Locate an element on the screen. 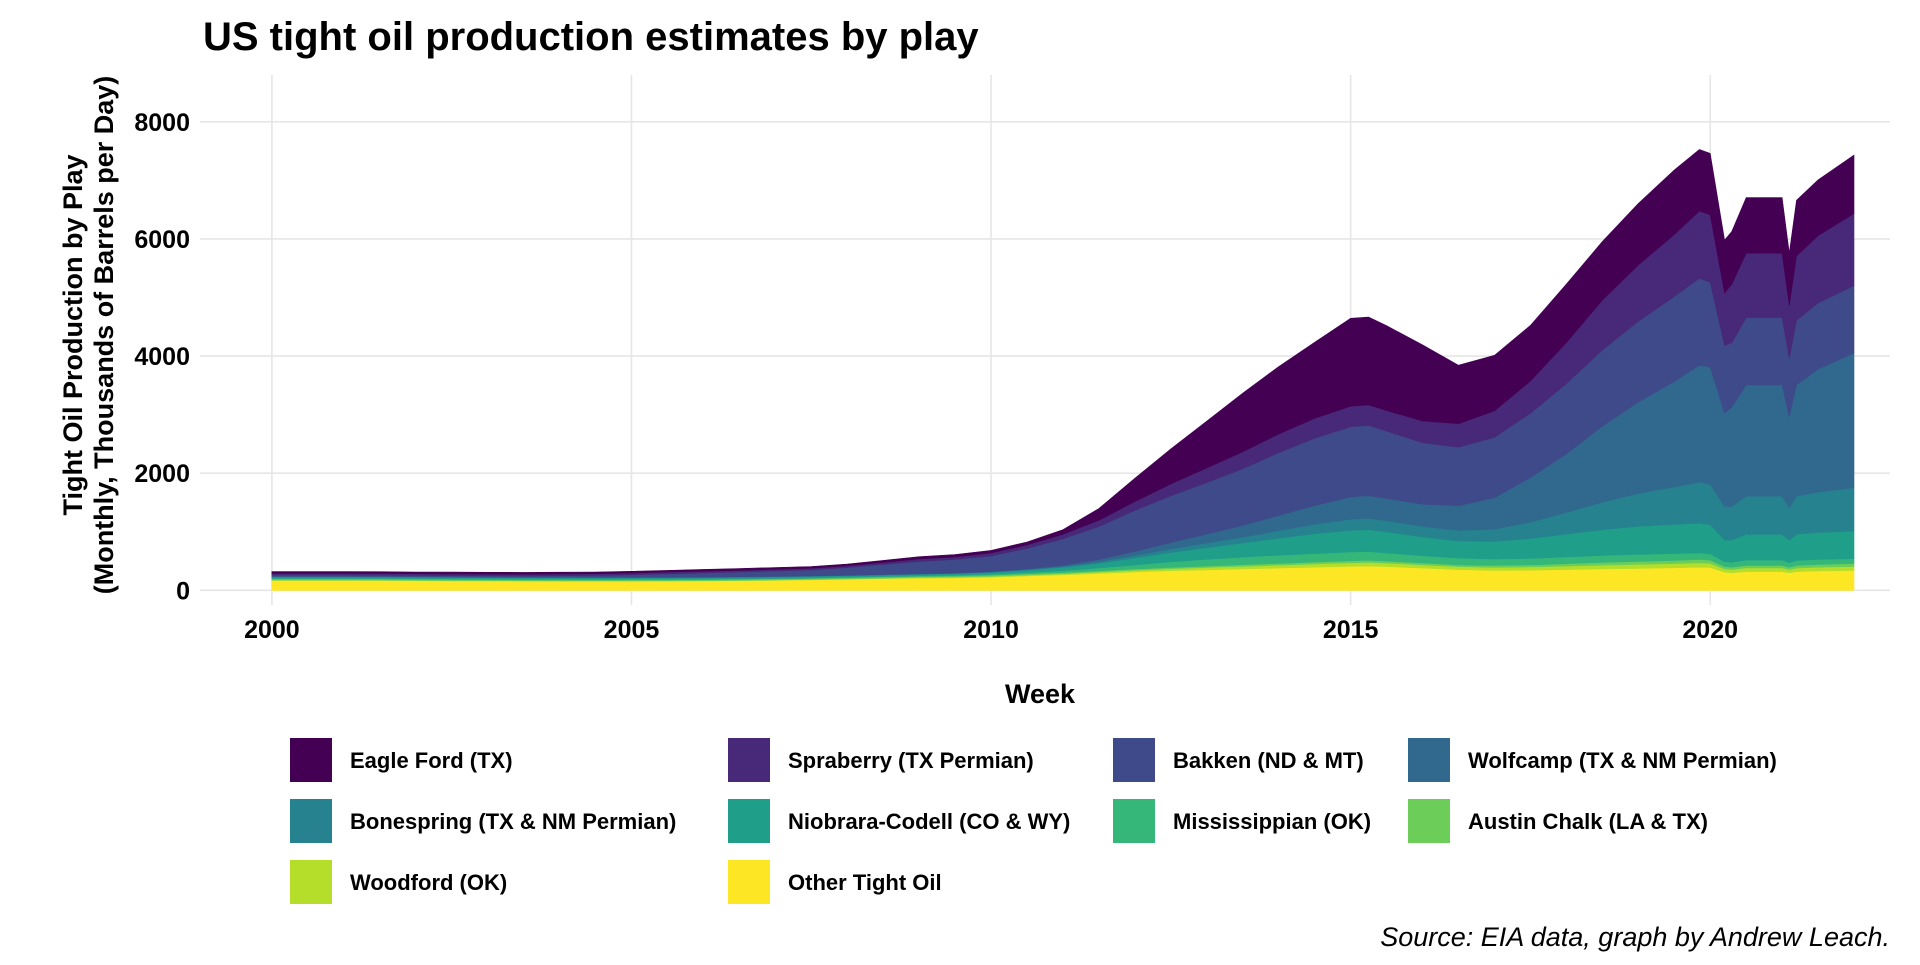 The width and height of the screenshot is (1920, 965). legend-item: Austin Chalk (LA & TX) is located at coordinates (1558, 821).